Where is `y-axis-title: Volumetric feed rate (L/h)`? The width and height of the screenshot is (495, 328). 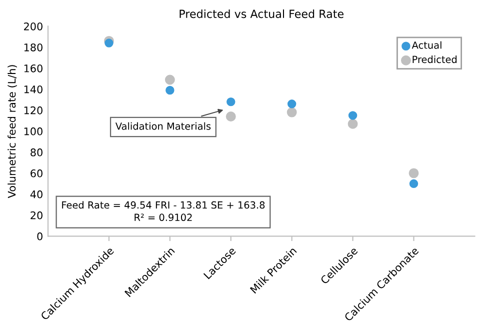 y-axis-title: Volumetric feed rate (L/h) is located at coordinates (12, 131).